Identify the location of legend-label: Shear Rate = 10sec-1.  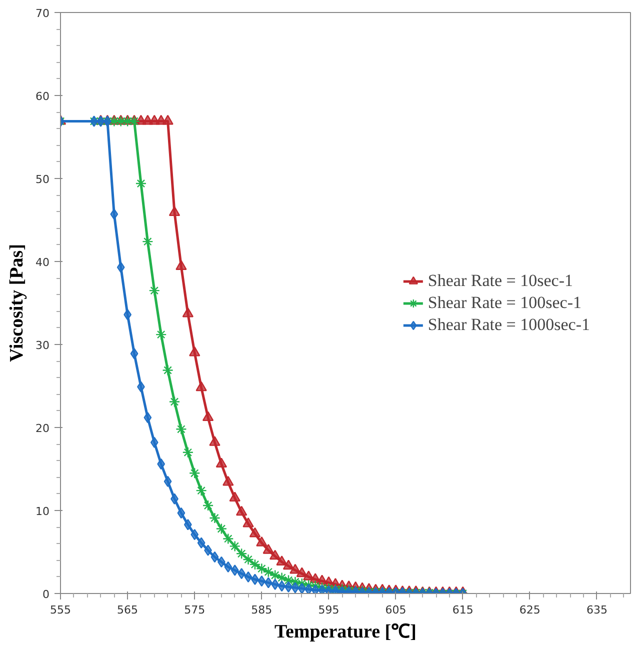
(500, 280).